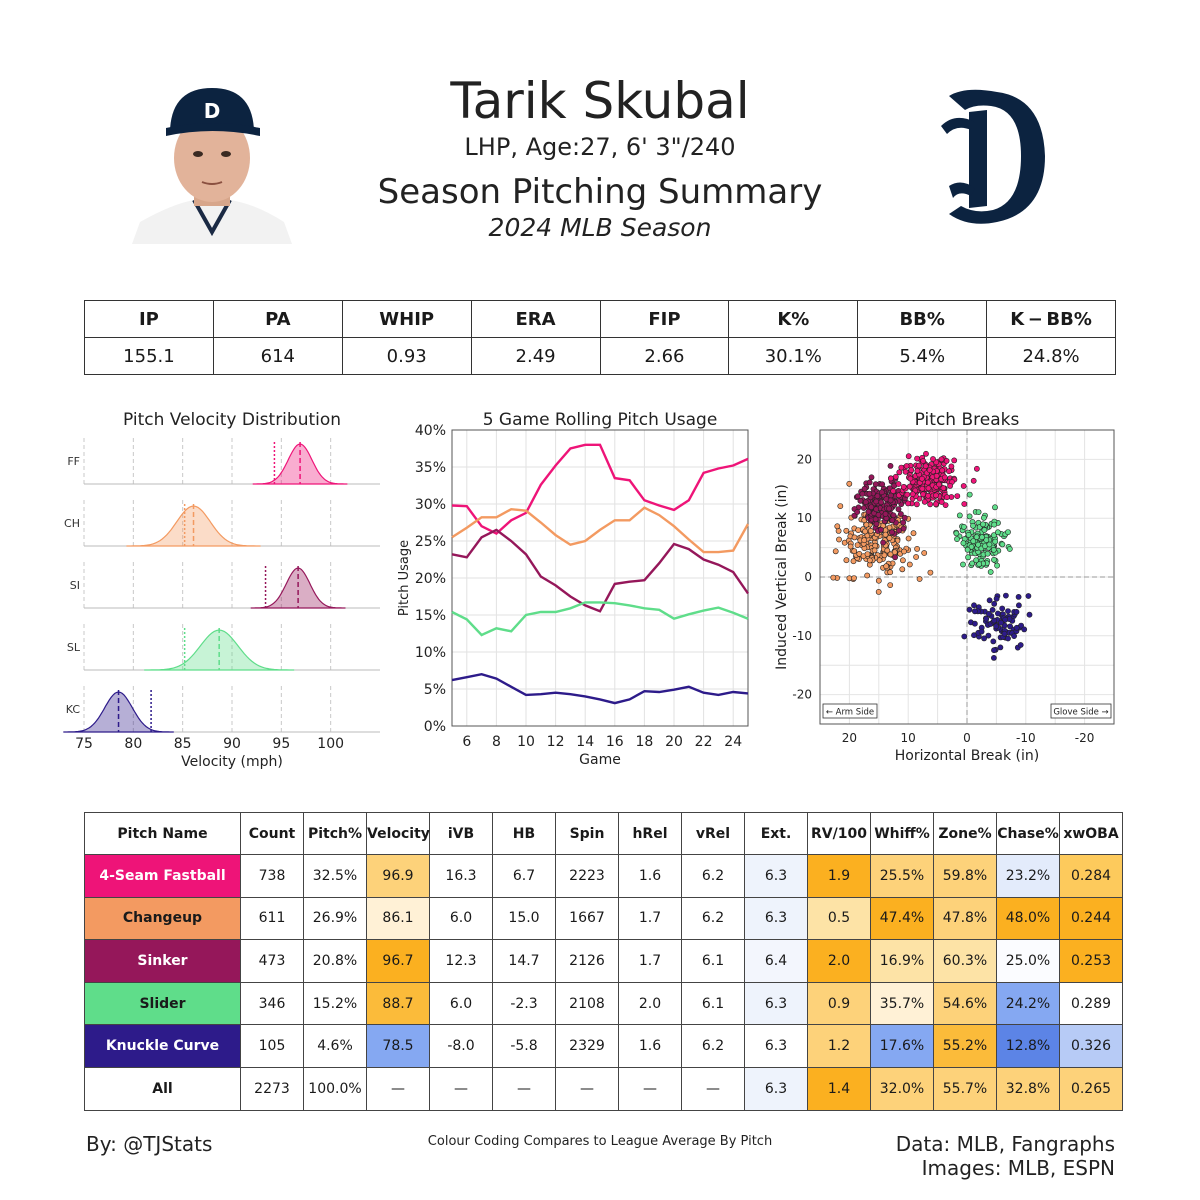 The height and width of the screenshot is (1200, 1200). What do you see at coordinates (1091, 876) in the screenshot?
I see `pitch-metric-cell: 0.284` at bounding box center [1091, 876].